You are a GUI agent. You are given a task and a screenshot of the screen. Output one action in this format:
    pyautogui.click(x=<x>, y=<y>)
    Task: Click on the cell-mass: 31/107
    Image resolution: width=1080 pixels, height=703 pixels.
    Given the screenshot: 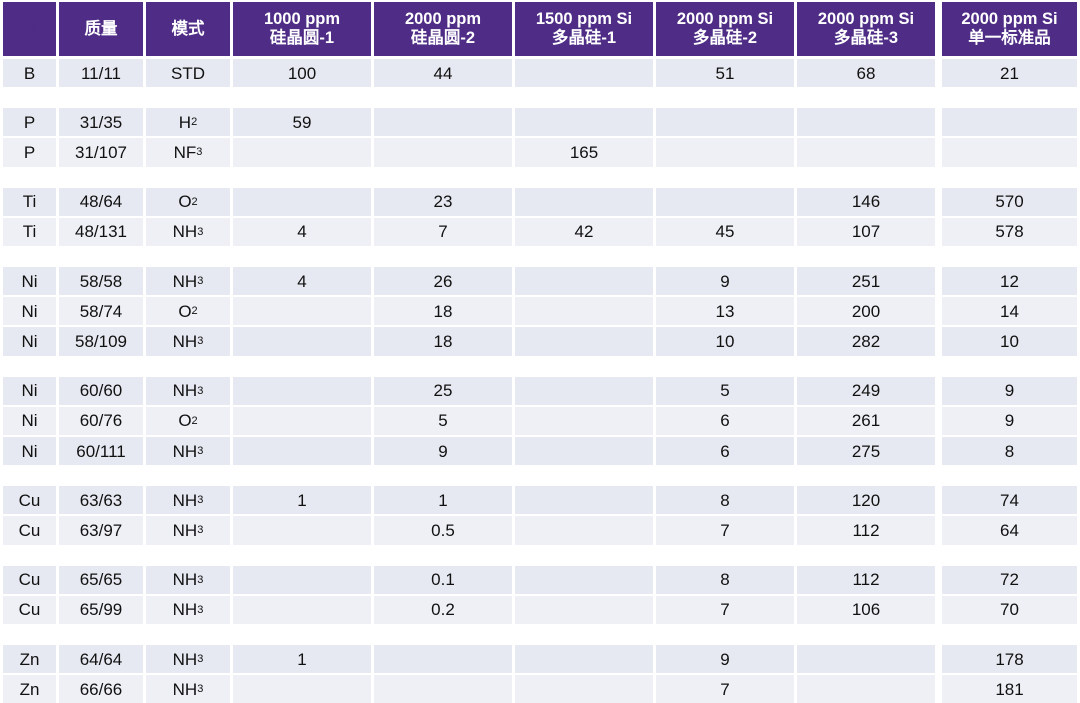 What is the action you would take?
    pyautogui.click(x=101, y=152)
    